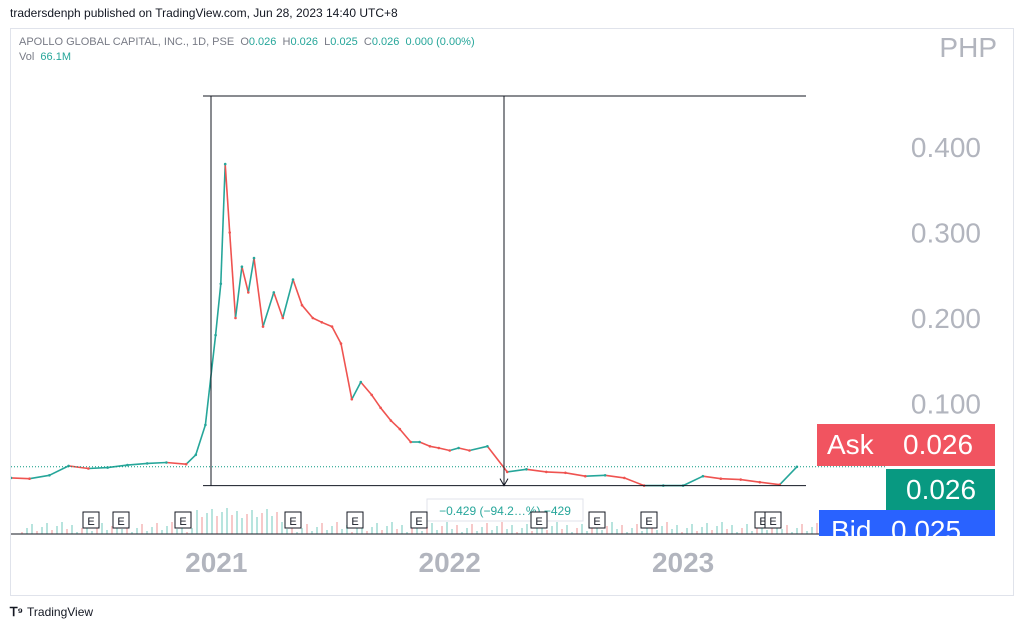  What do you see at coordinates (17, 612) in the screenshot?
I see `tradingview-logo-icon: ꓔ⁹` at bounding box center [17, 612].